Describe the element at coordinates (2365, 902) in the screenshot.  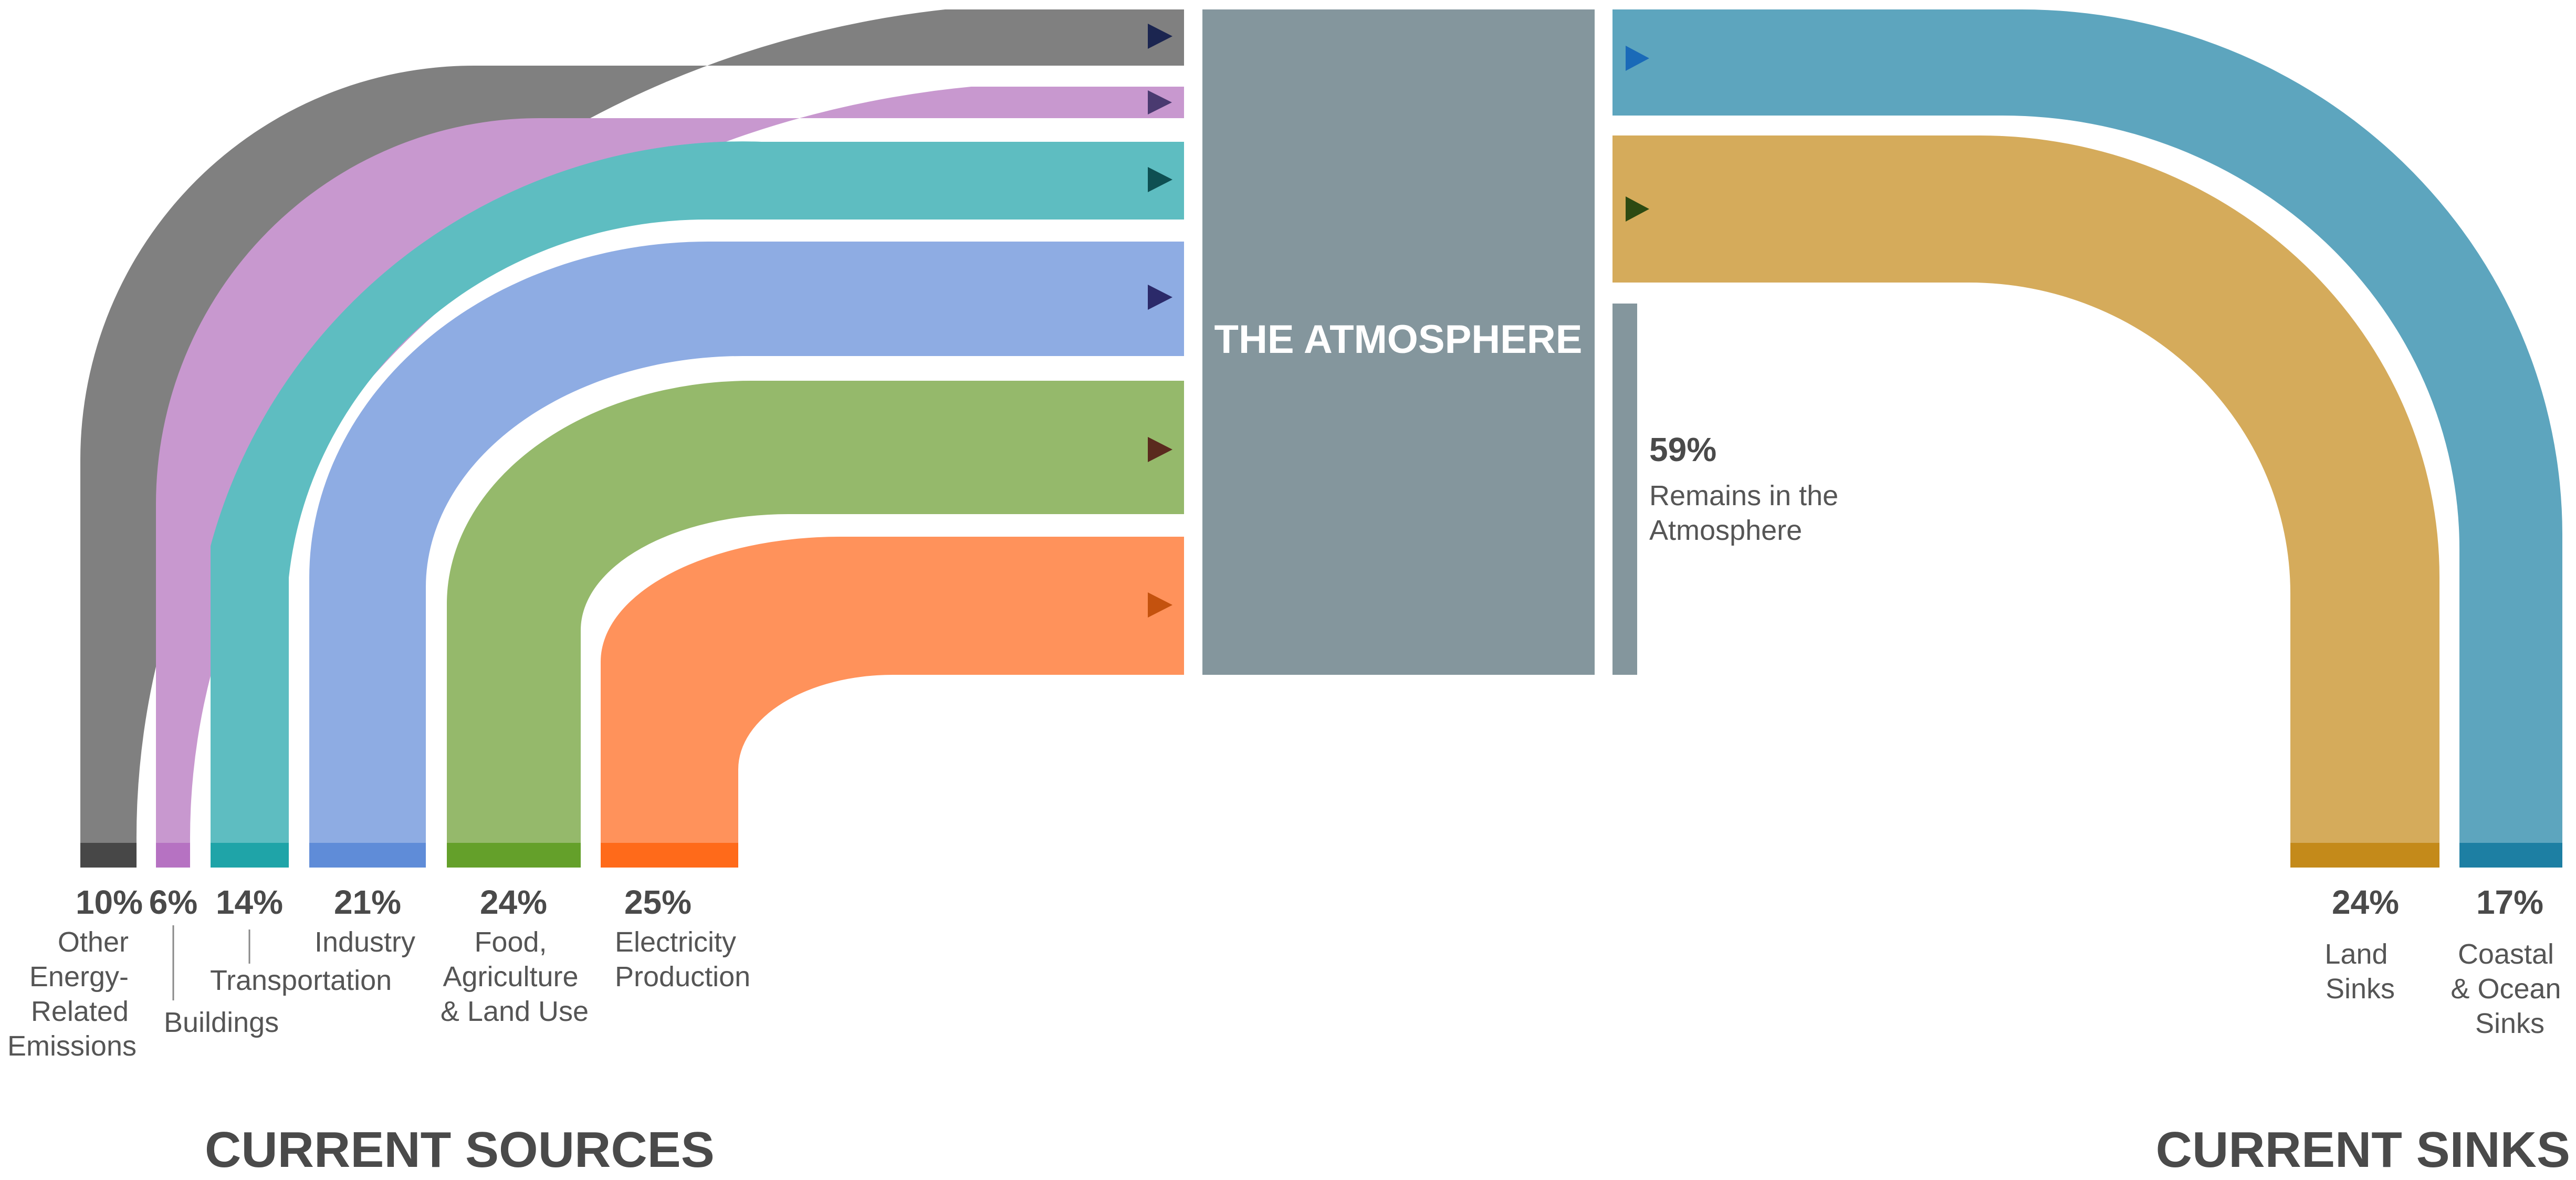
I see `sink-pct-land-sinks: 24%` at that location.